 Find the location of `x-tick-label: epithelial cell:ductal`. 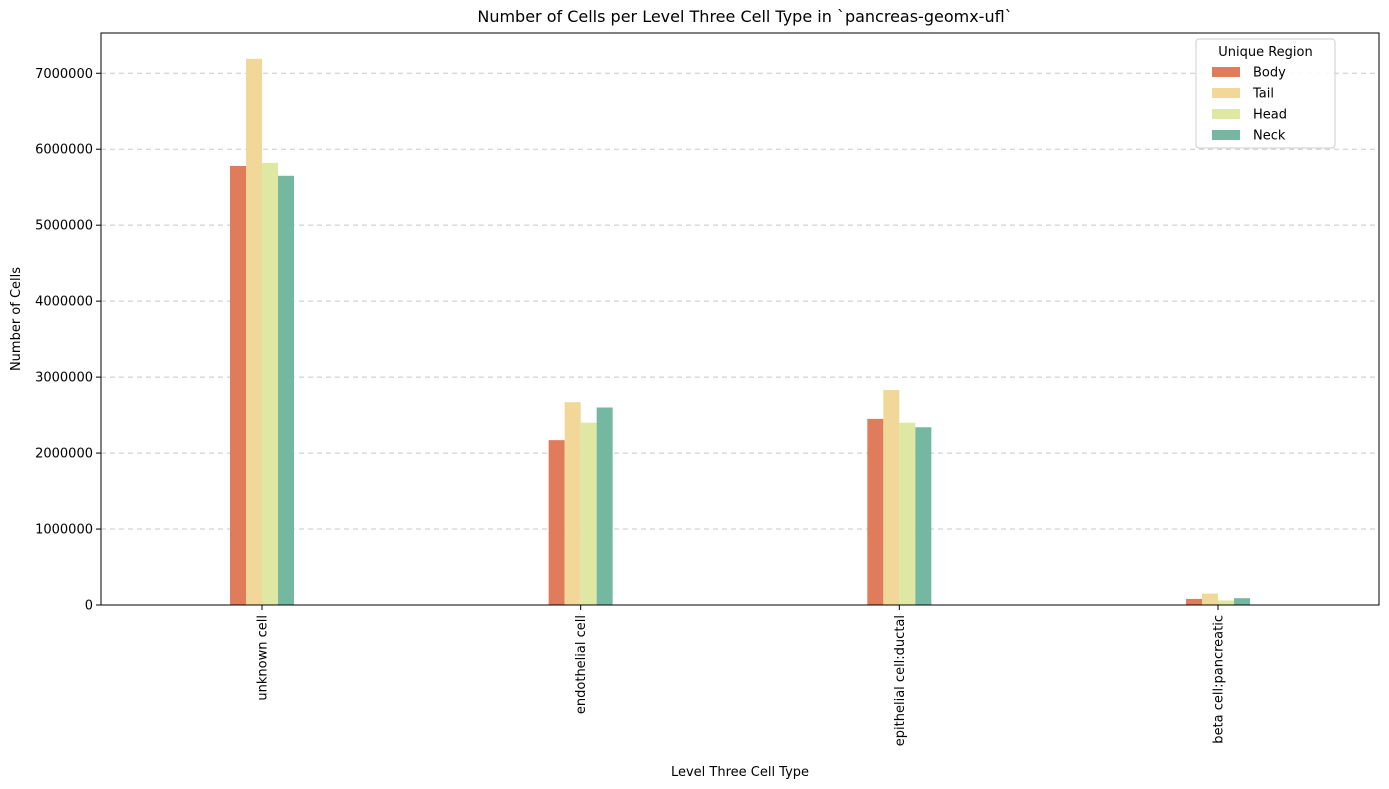

x-tick-label: epithelial cell:ductal is located at coordinates (900, 680).